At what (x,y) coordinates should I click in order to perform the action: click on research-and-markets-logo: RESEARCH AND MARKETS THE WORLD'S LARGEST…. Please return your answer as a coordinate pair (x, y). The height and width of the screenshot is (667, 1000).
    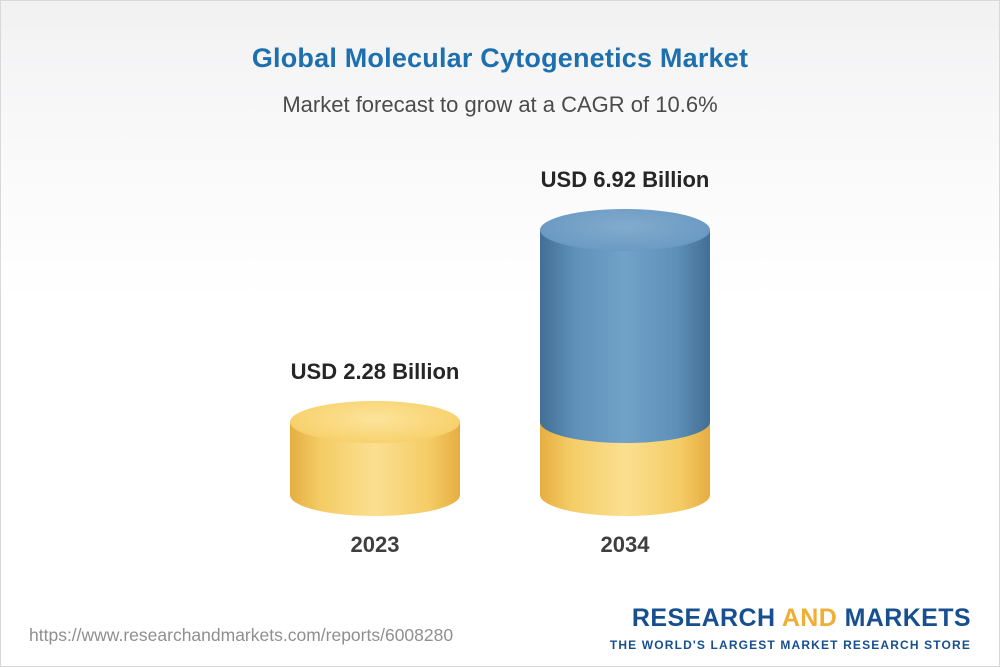
    Looking at the image, I should click on (790, 628).